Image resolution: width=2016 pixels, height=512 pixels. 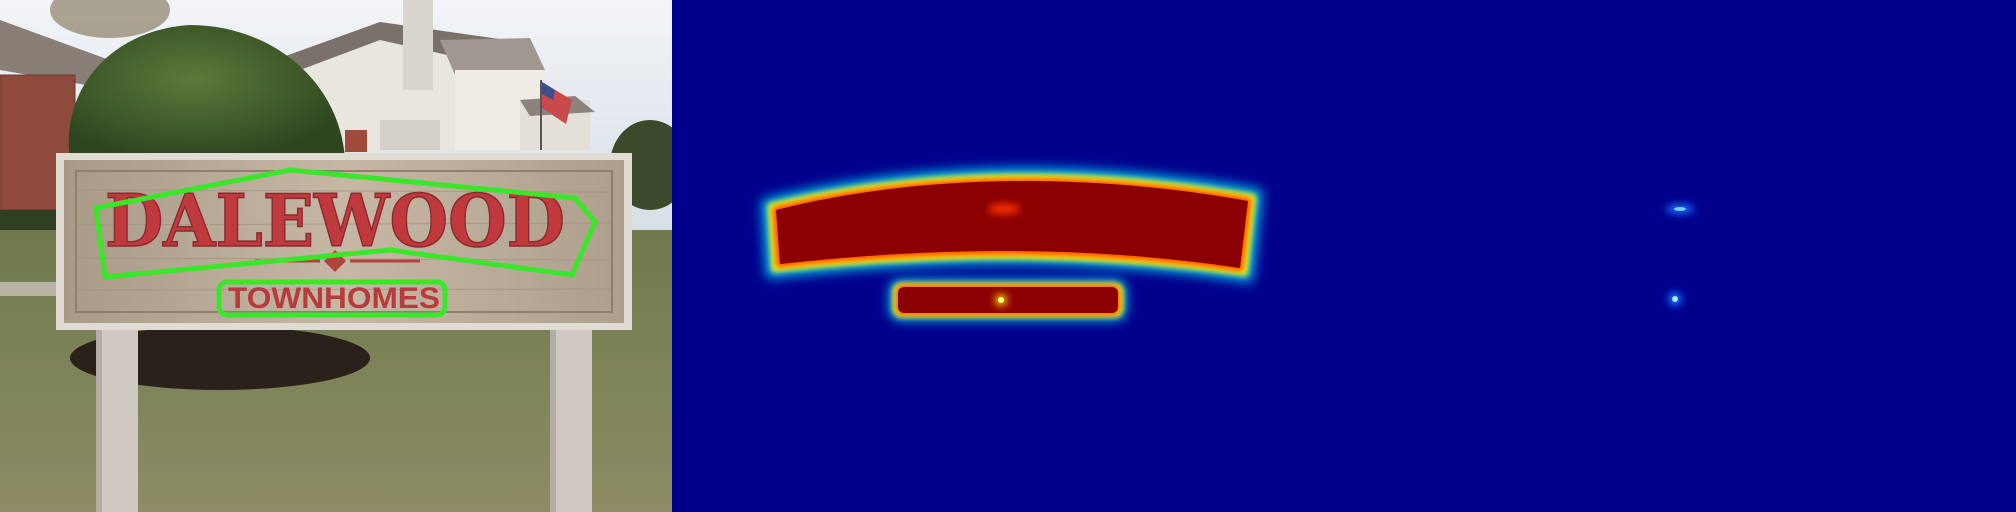 I want to click on tree, so click(x=110, y=19).